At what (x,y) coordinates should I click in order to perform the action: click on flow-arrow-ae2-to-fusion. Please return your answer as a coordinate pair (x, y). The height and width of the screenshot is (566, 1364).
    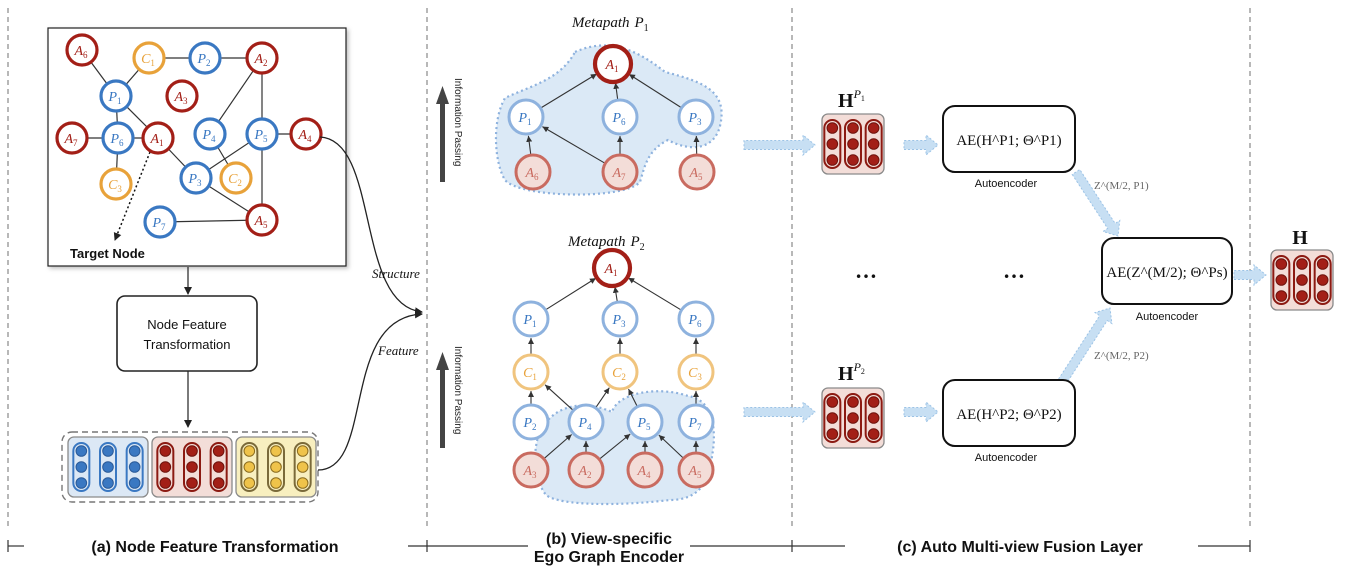
    Looking at the image, I should click on (1085, 346).